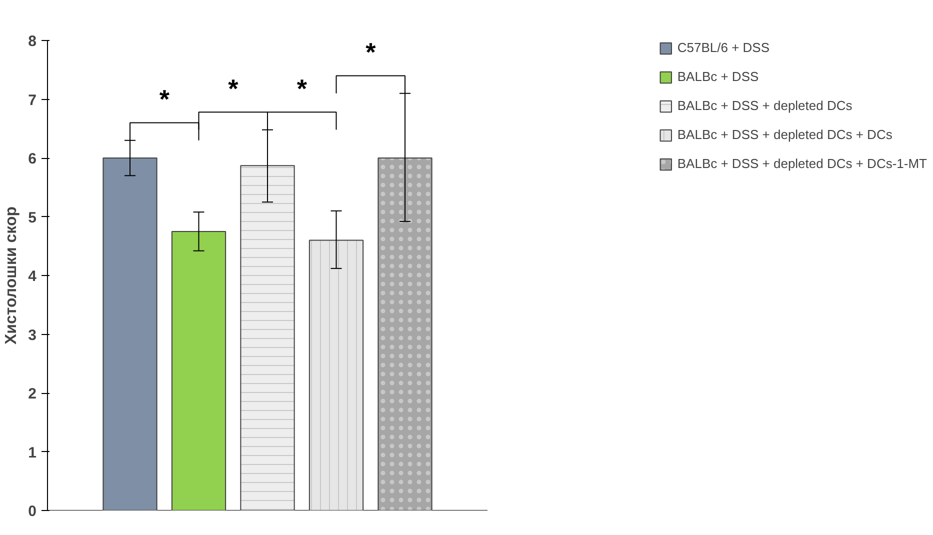 The image size is (933, 535). Describe the element at coordinates (11, 275) in the screenshot. I see `y-axis-title: Хистолошки скор` at that location.